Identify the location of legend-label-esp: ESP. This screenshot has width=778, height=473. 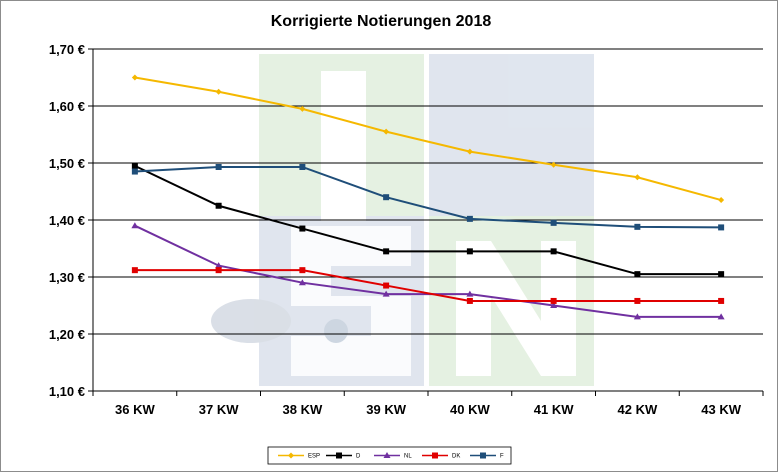
(314, 457).